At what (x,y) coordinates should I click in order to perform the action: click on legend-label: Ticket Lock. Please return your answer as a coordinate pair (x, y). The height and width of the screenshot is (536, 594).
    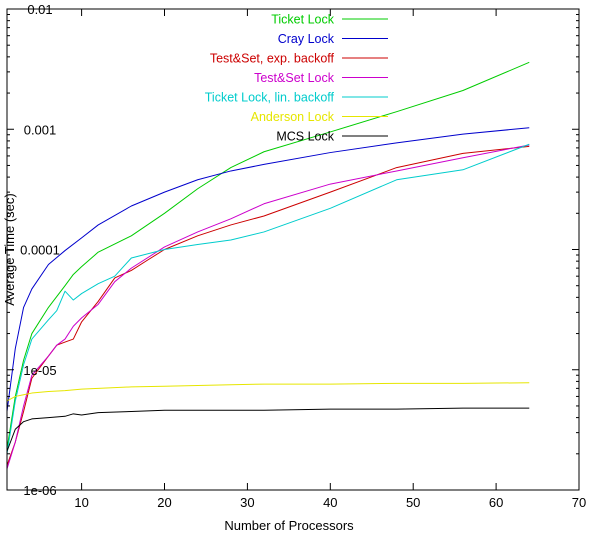
    Looking at the image, I should click on (303, 20).